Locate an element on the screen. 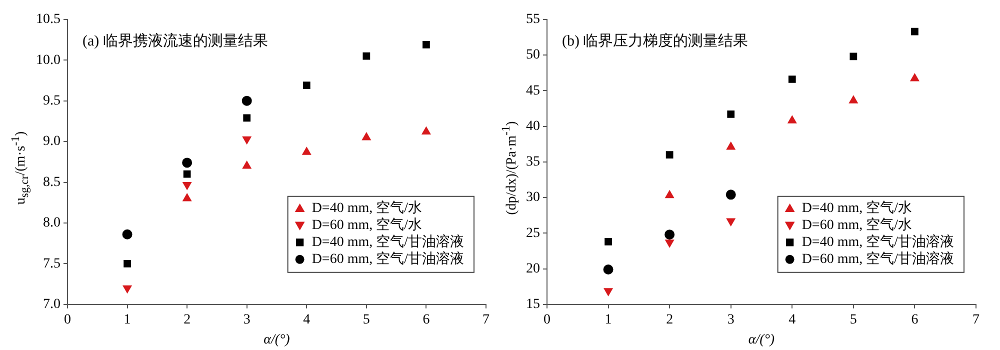  y-tick-label: 55 is located at coordinates (533, 20).